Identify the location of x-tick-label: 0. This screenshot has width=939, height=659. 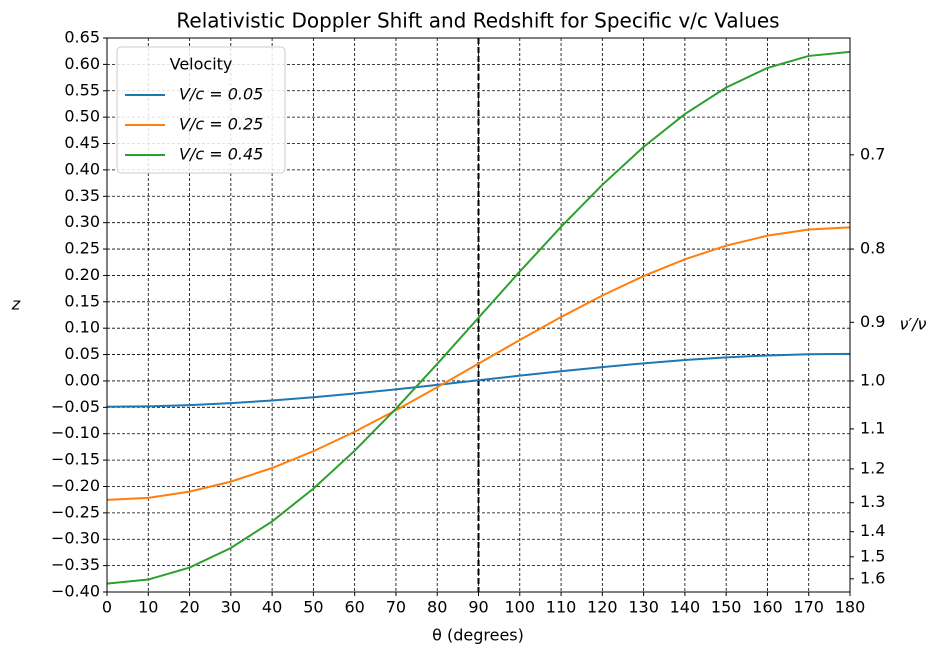
(107, 607).